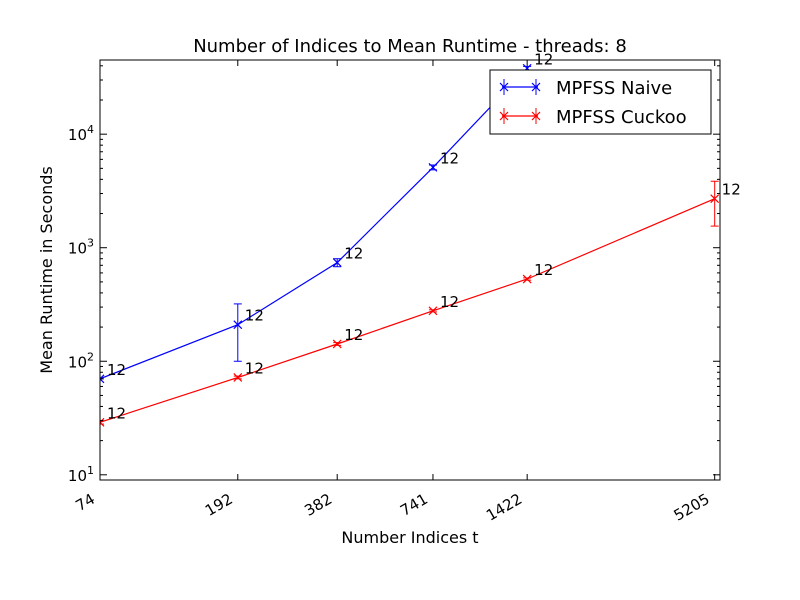  Describe the element at coordinates (414, 505) in the screenshot. I see `x-tick-label: 741` at that location.